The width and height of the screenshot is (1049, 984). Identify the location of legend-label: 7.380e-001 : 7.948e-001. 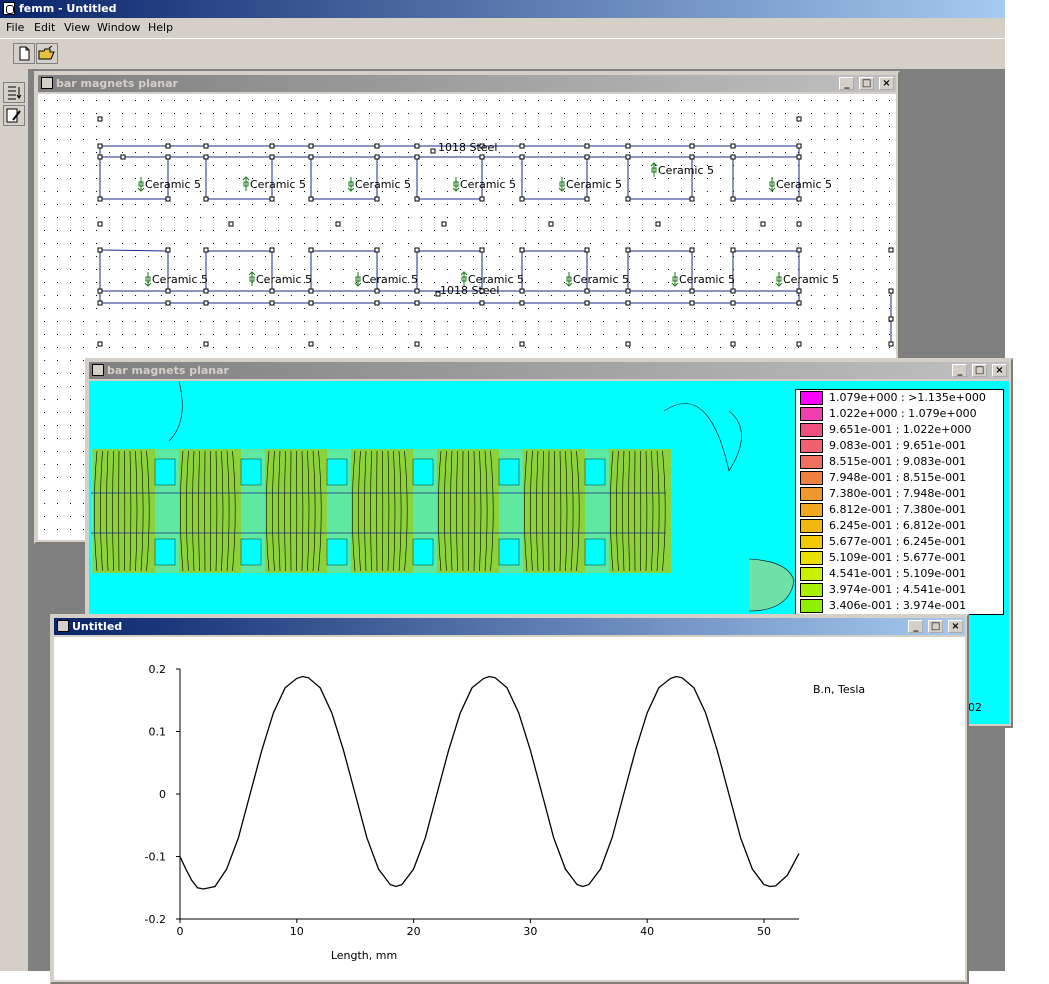
(897, 493).